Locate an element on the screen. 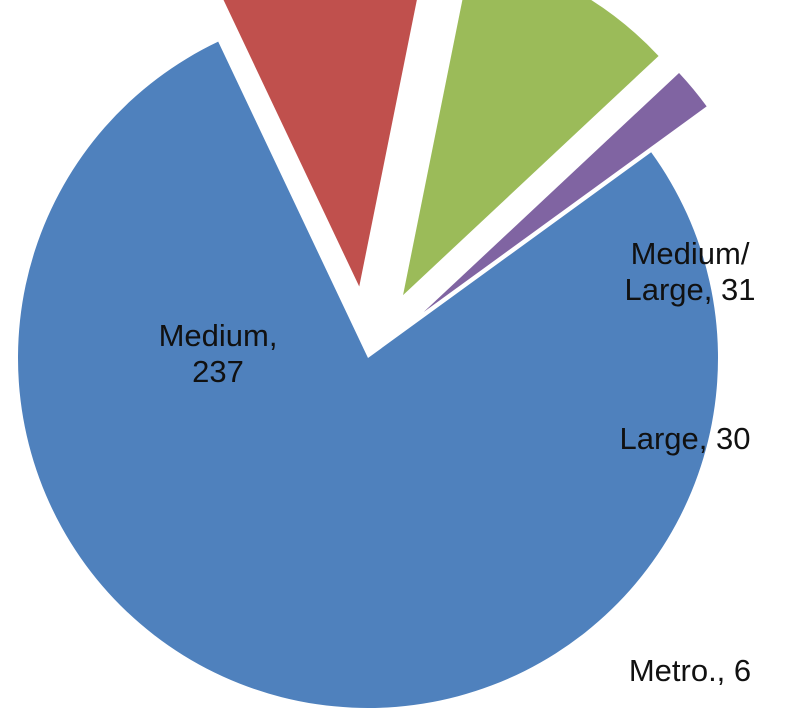 The height and width of the screenshot is (715, 788). data-label-medium: Medium, 237 is located at coordinates (218, 353).